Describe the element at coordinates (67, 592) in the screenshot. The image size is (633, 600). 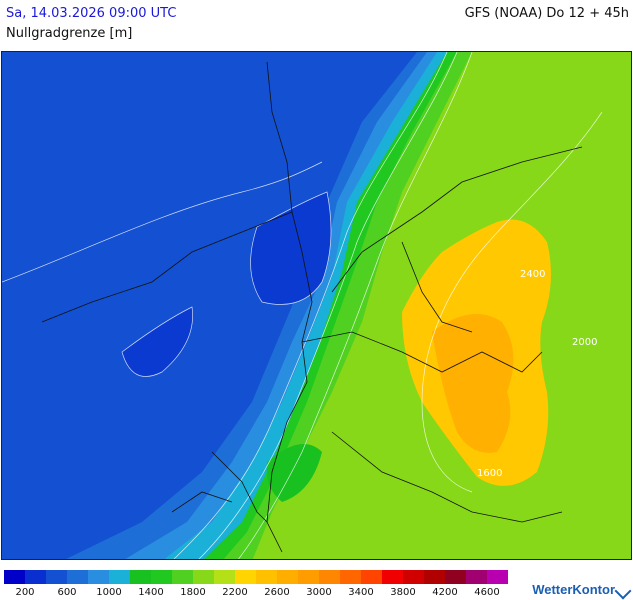
I see `legend-tick-label: 600` at that location.